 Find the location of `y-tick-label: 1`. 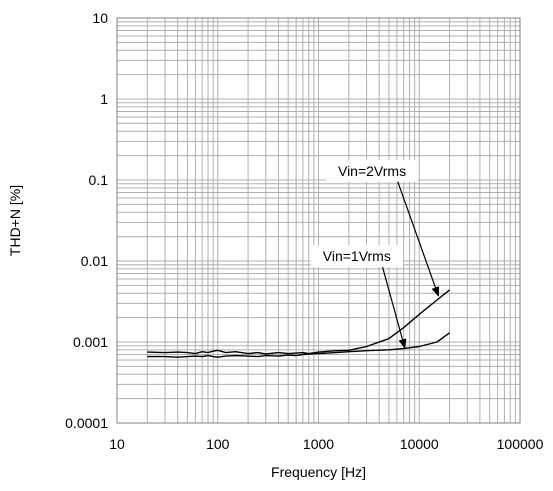

y-tick-label: 1 is located at coordinates (104, 99).